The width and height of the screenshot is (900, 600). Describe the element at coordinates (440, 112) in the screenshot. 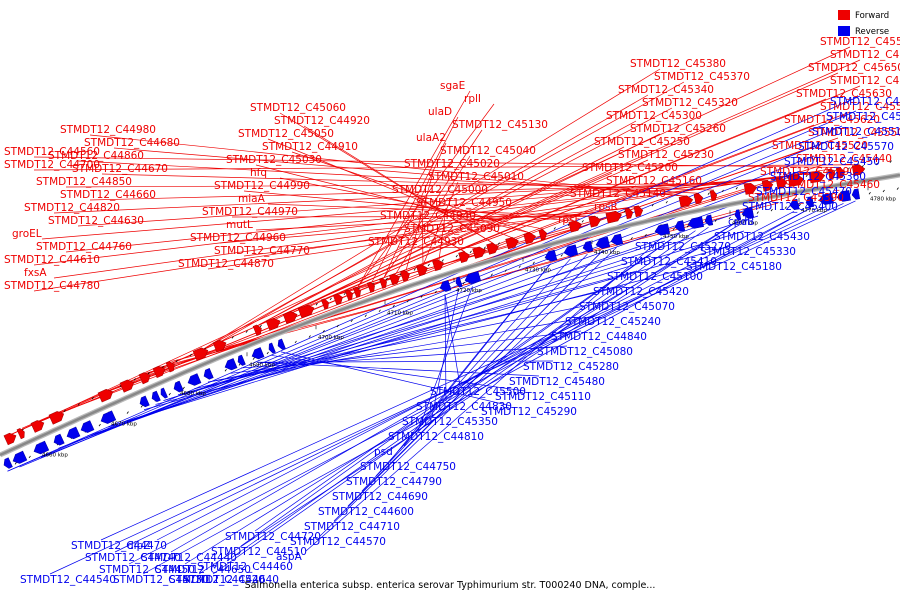

I see `forward-gene-label: ulaD` at that location.